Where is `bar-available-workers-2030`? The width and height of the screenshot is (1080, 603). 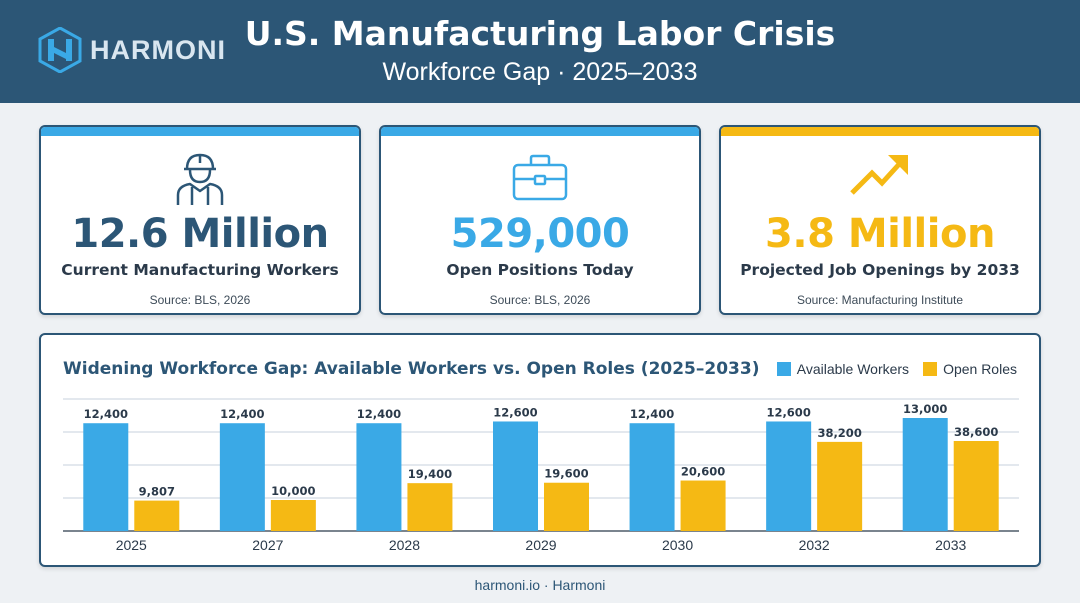
bar-available-workers-2030 is located at coordinates (652, 477).